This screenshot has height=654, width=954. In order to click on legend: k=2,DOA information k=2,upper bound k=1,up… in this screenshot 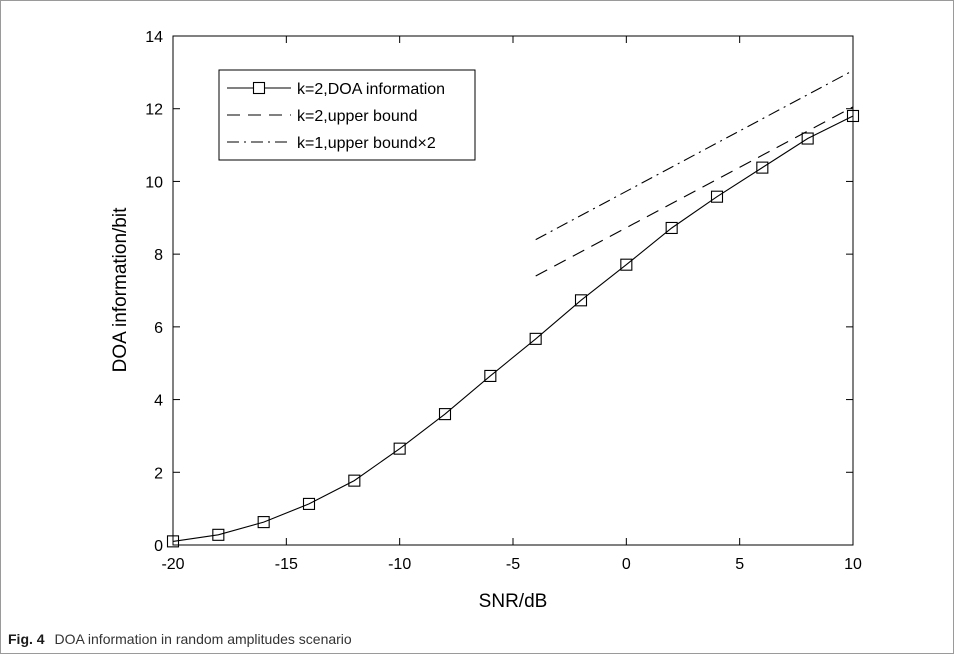, I will do `click(347, 115)`.